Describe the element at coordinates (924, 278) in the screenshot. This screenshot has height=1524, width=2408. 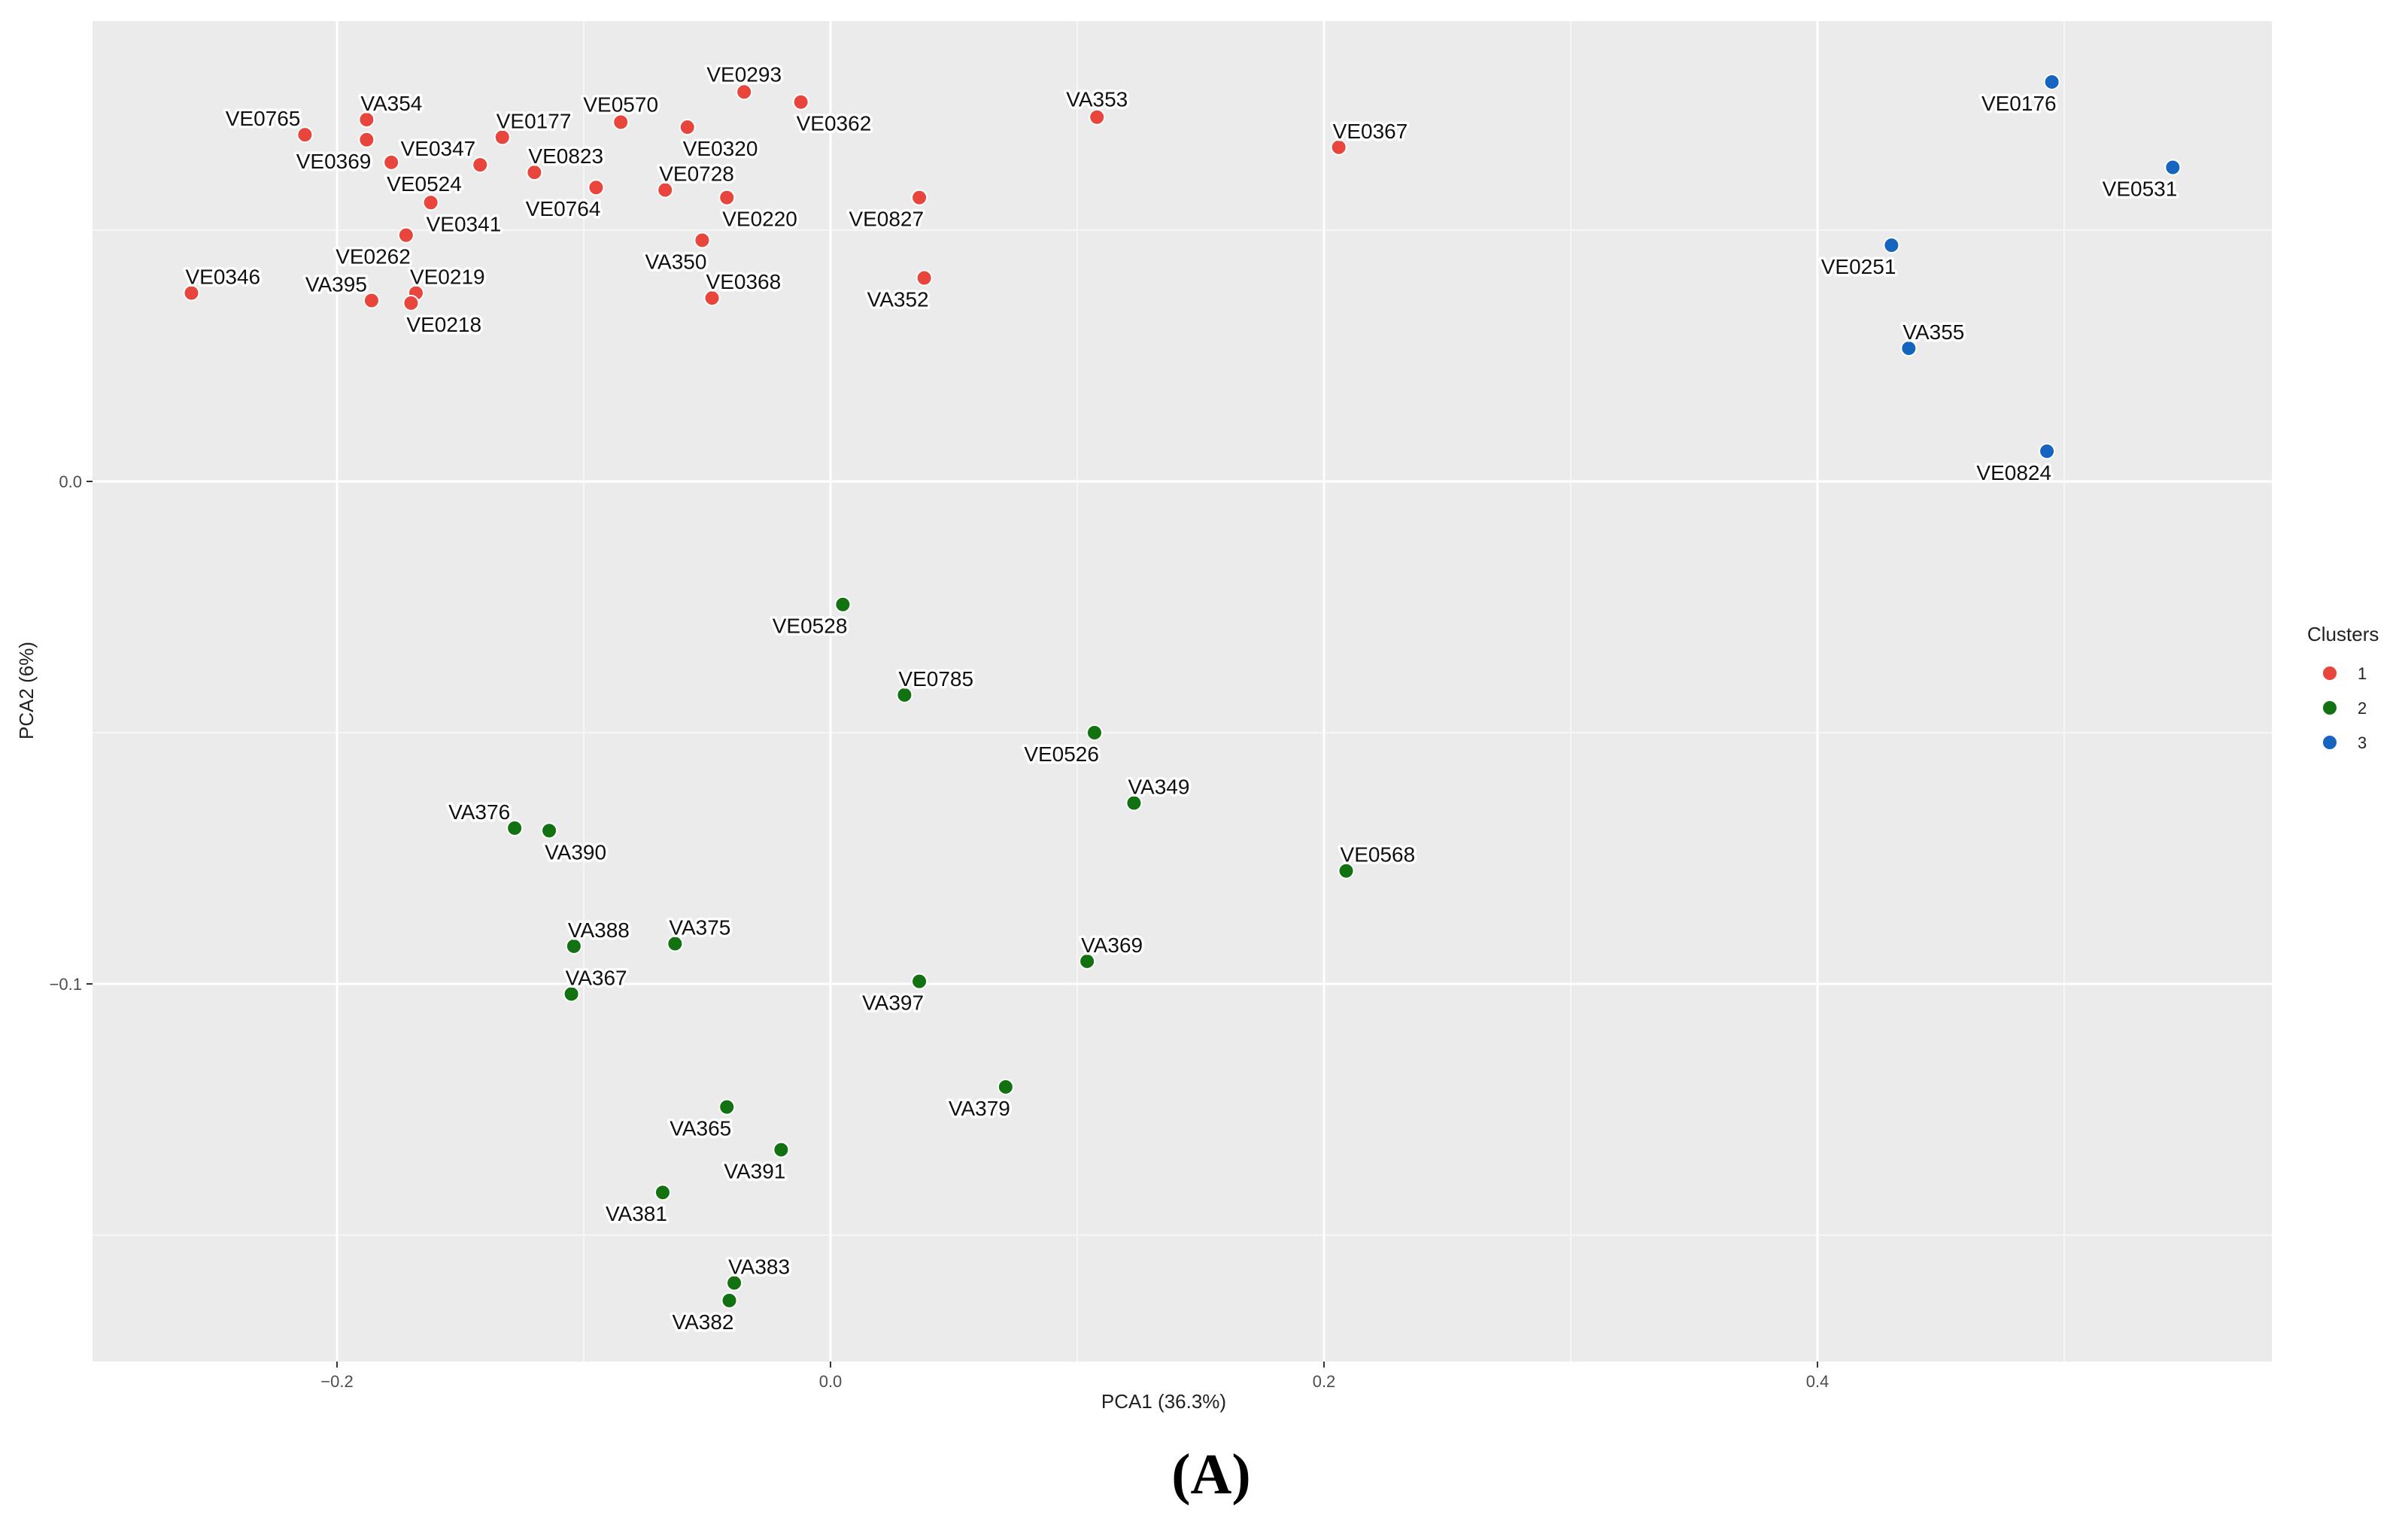
I see `point-VA352` at that location.